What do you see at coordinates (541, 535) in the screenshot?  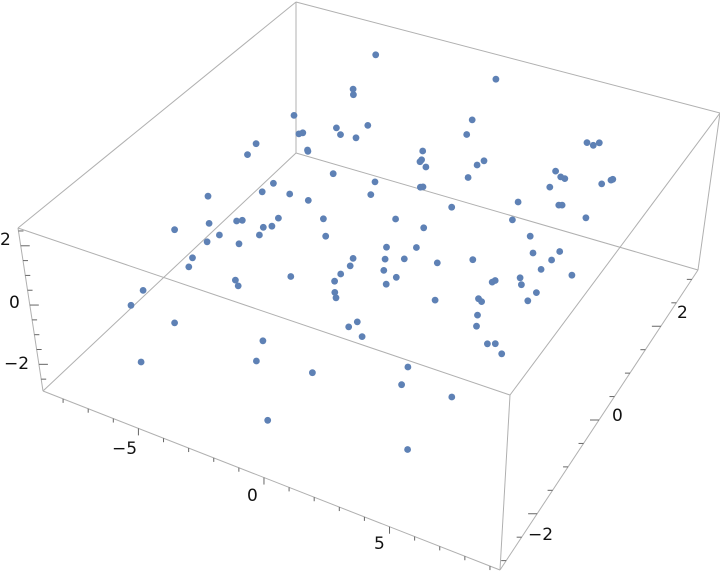 I see `y-tick-label: −2` at bounding box center [541, 535].